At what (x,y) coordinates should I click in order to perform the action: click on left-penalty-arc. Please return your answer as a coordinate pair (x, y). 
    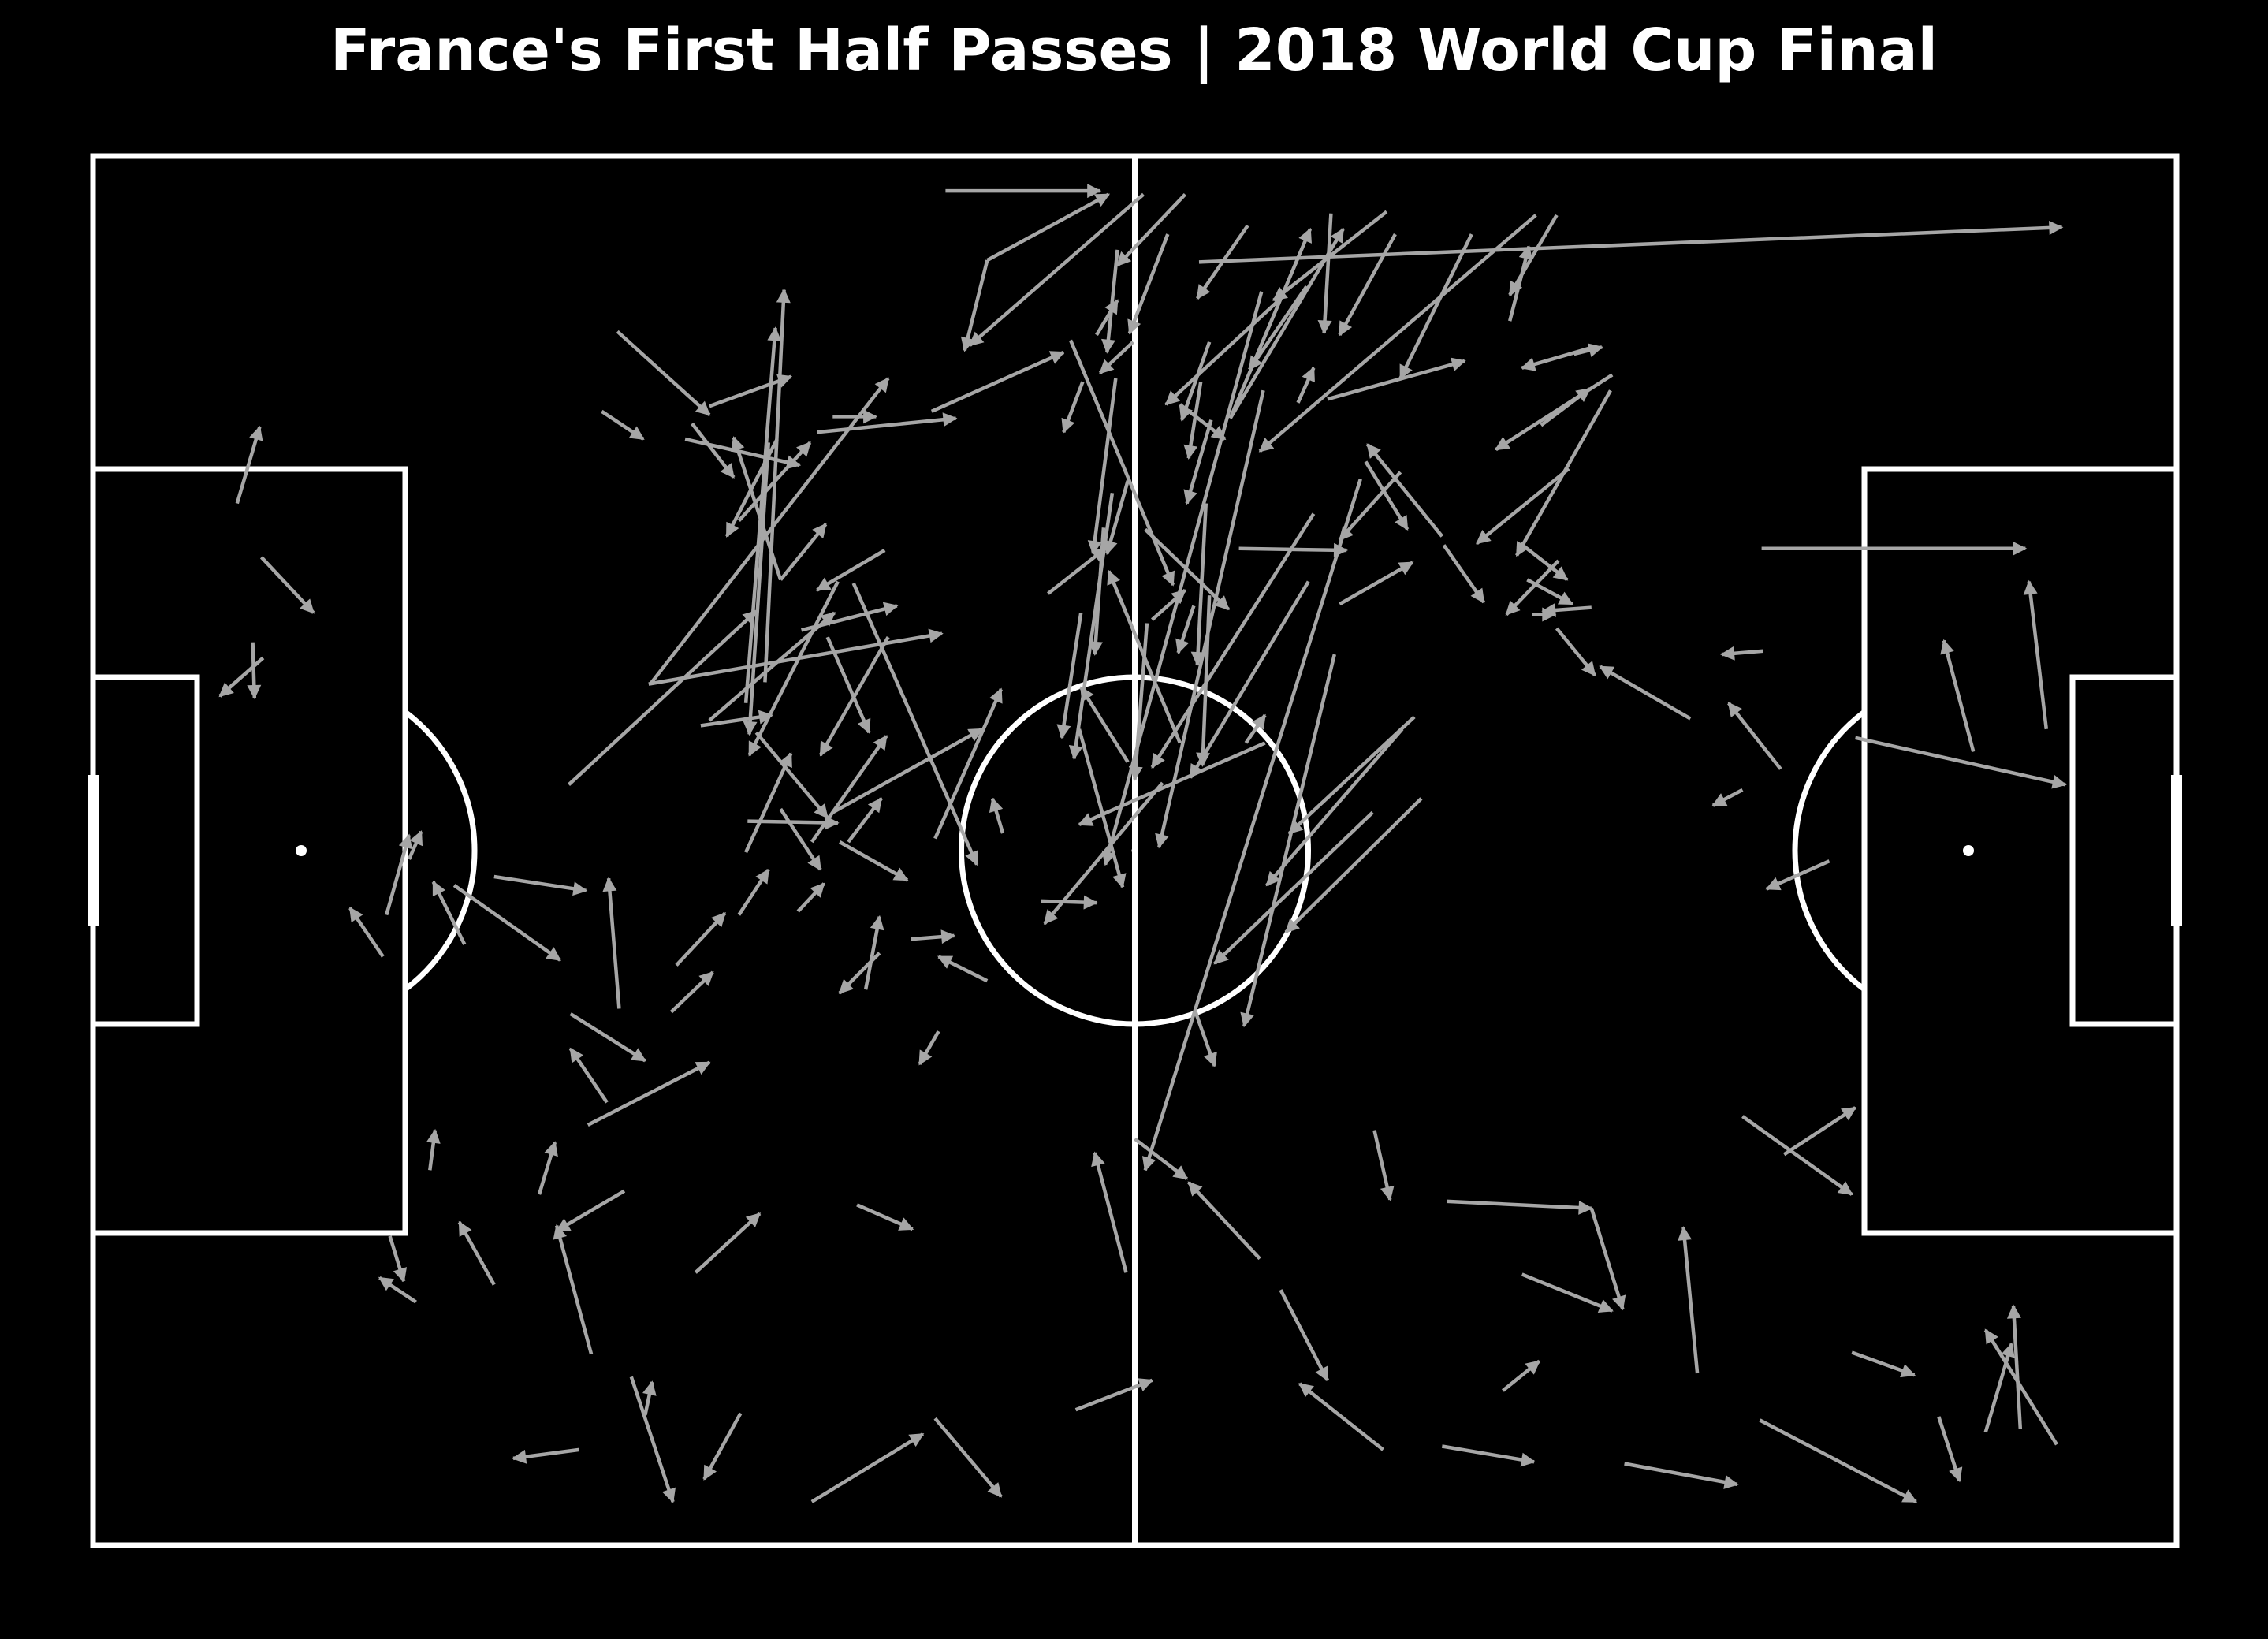
    Looking at the image, I should click on (440, 851).